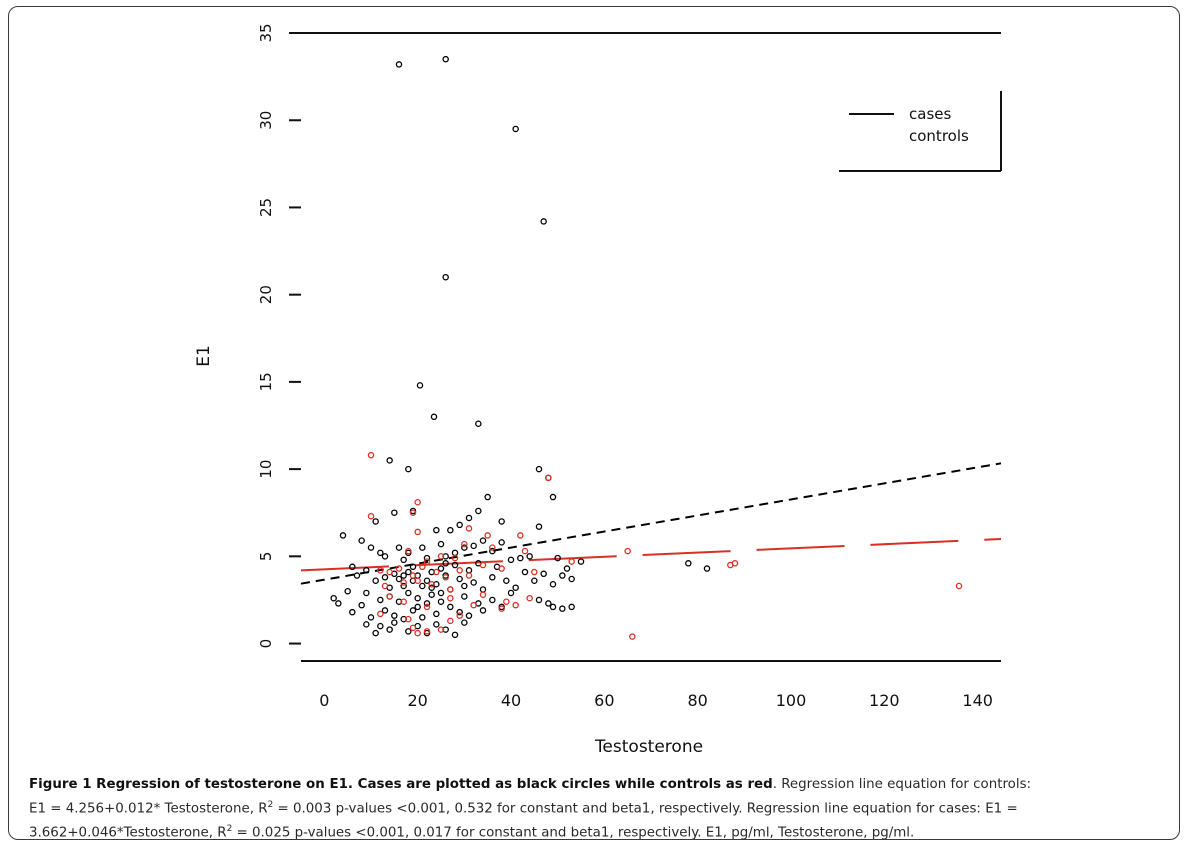  What do you see at coordinates (930, 114) in the screenshot?
I see `legend-label-cases: cases` at bounding box center [930, 114].